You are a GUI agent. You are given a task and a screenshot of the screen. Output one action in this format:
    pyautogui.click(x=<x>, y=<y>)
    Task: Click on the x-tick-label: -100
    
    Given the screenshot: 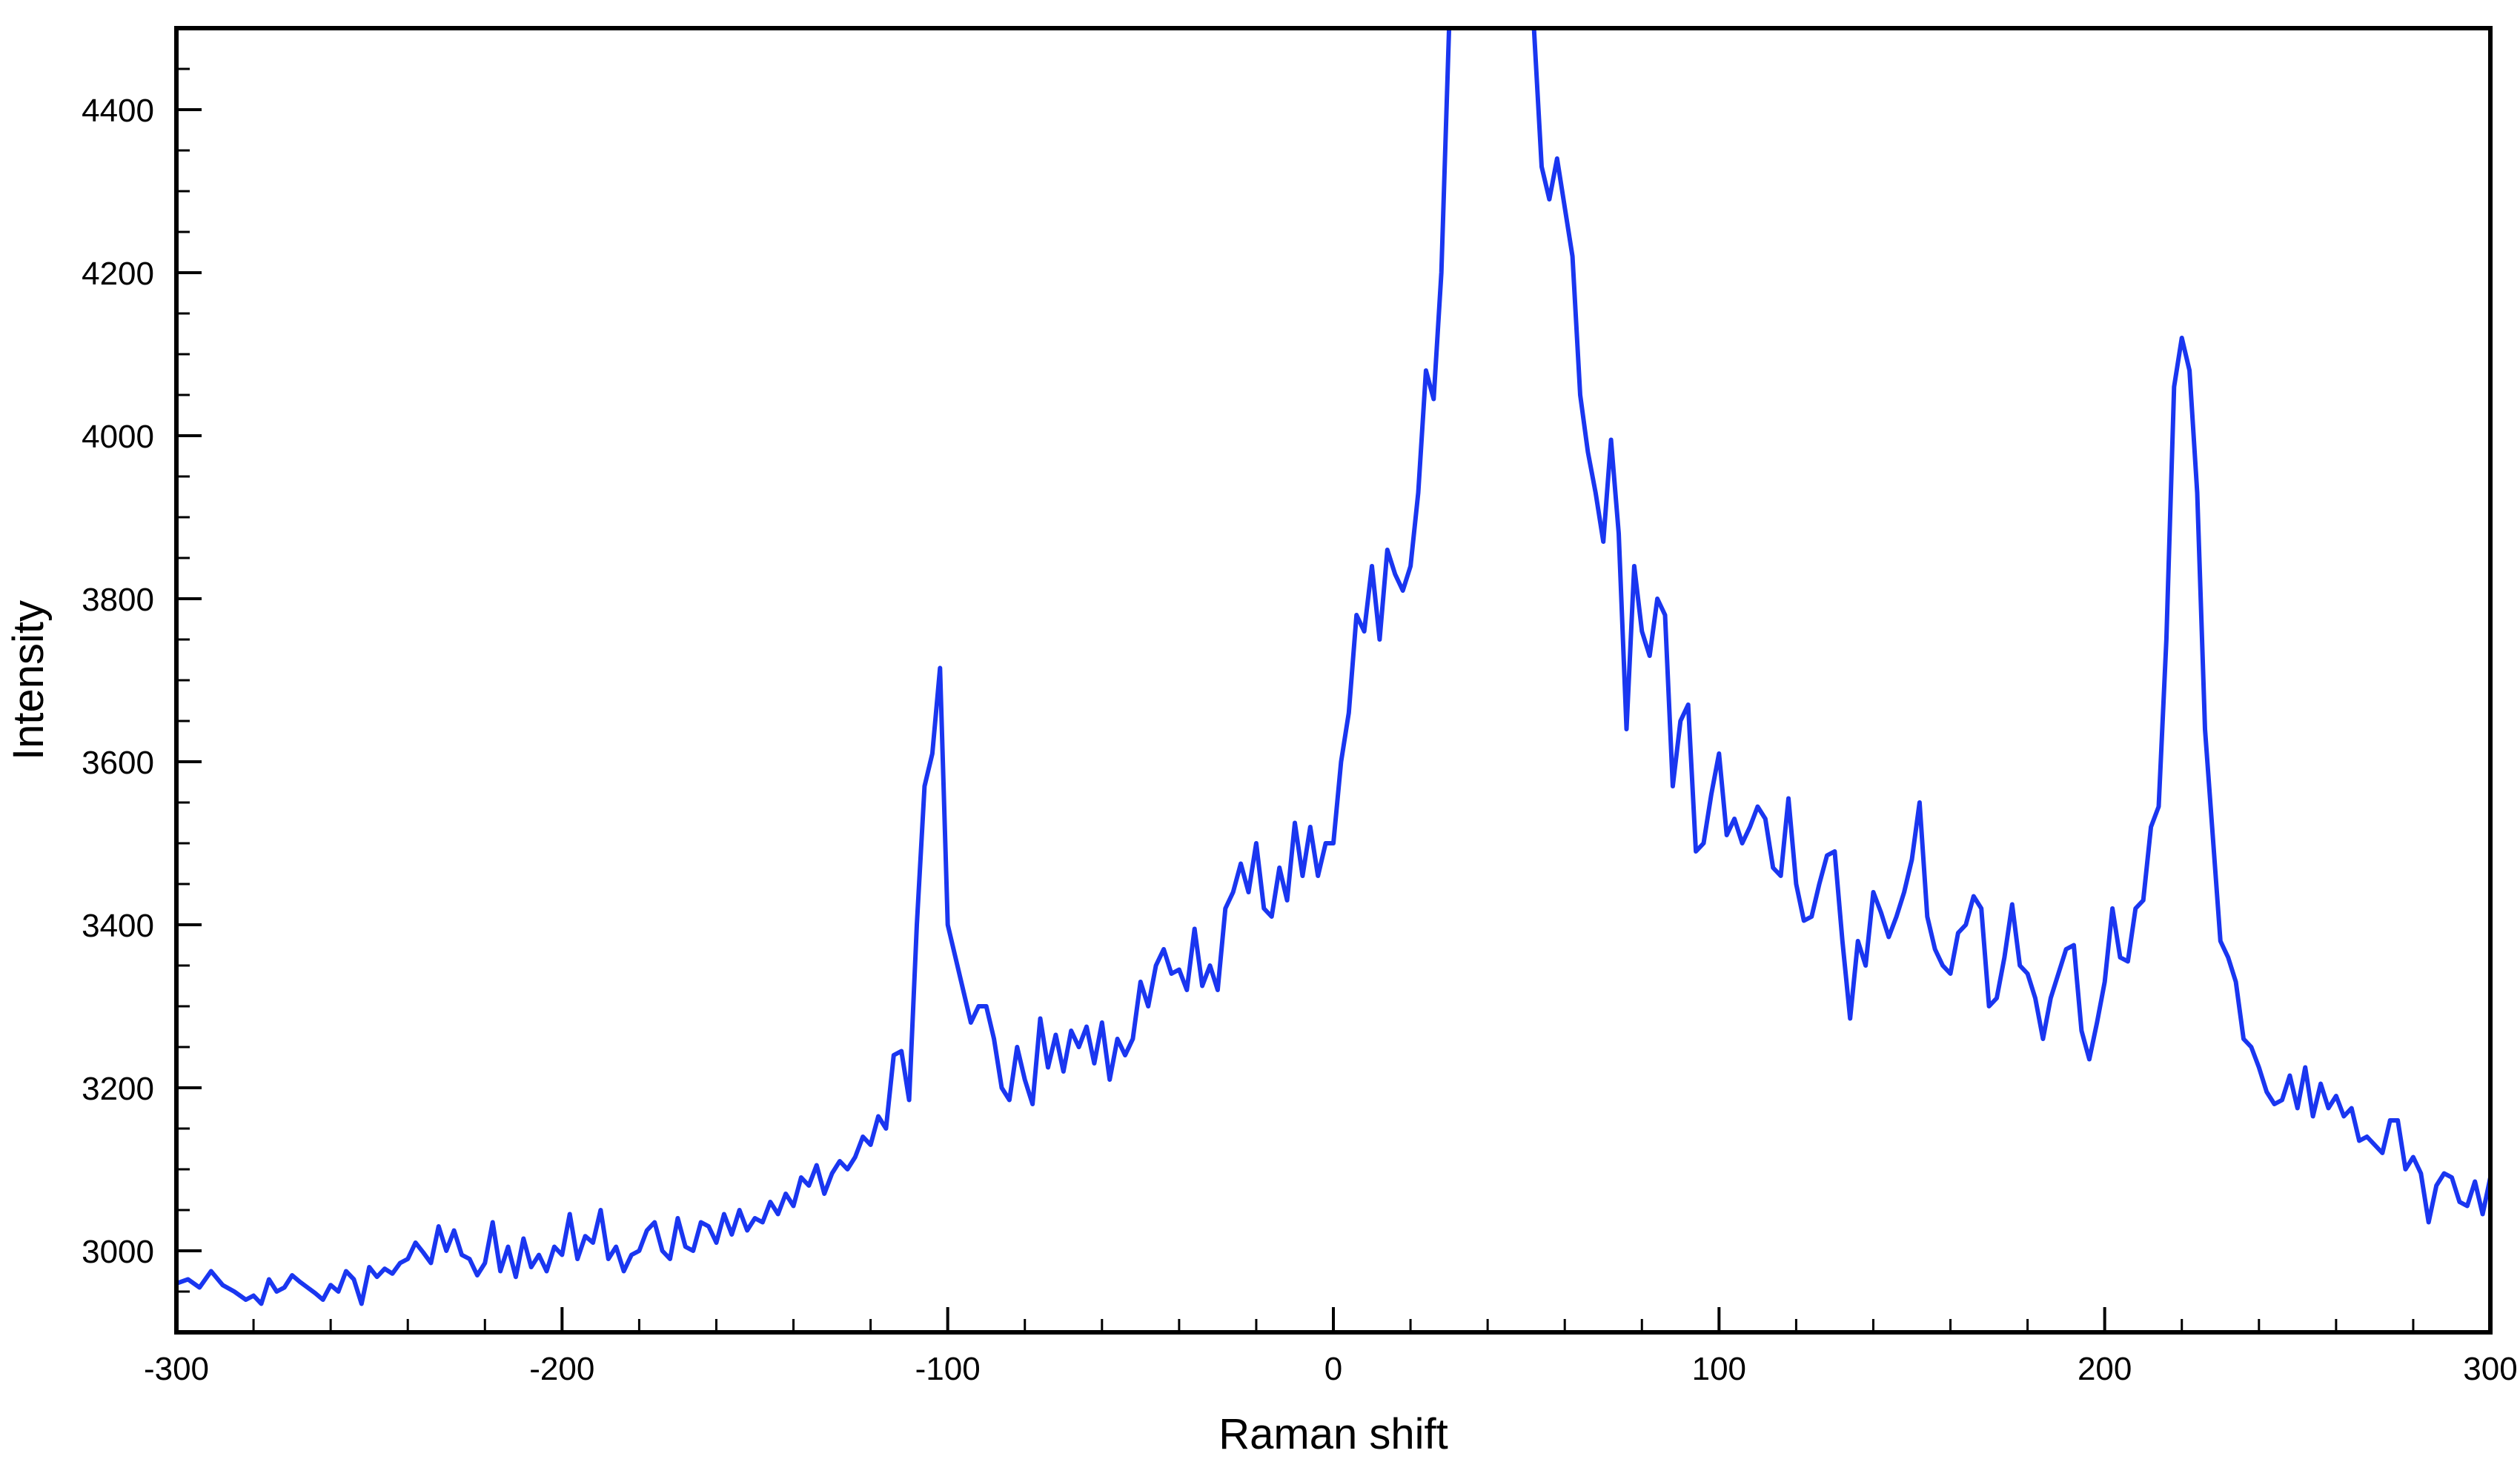 What is the action you would take?
    pyautogui.click(x=948, y=1369)
    